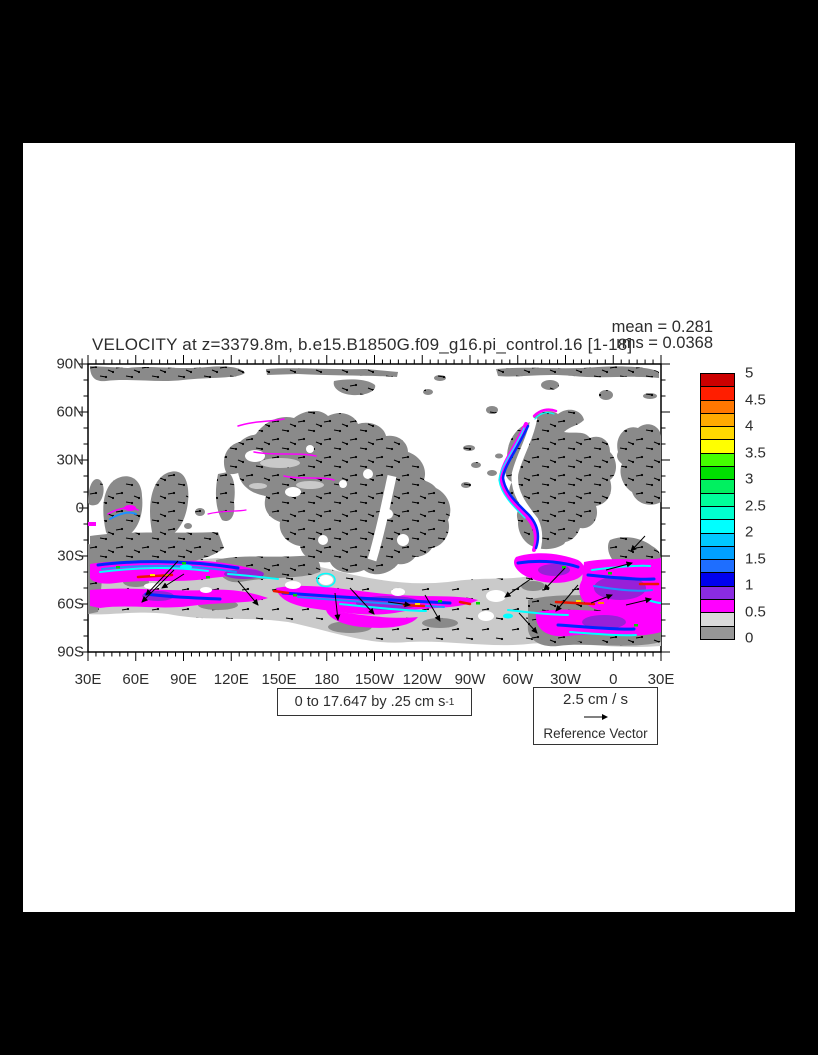 The width and height of the screenshot is (818, 1055). Describe the element at coordinates (595, 733) in the screenshot. I see `reference-vector-caption: Reference Vector` at that location.